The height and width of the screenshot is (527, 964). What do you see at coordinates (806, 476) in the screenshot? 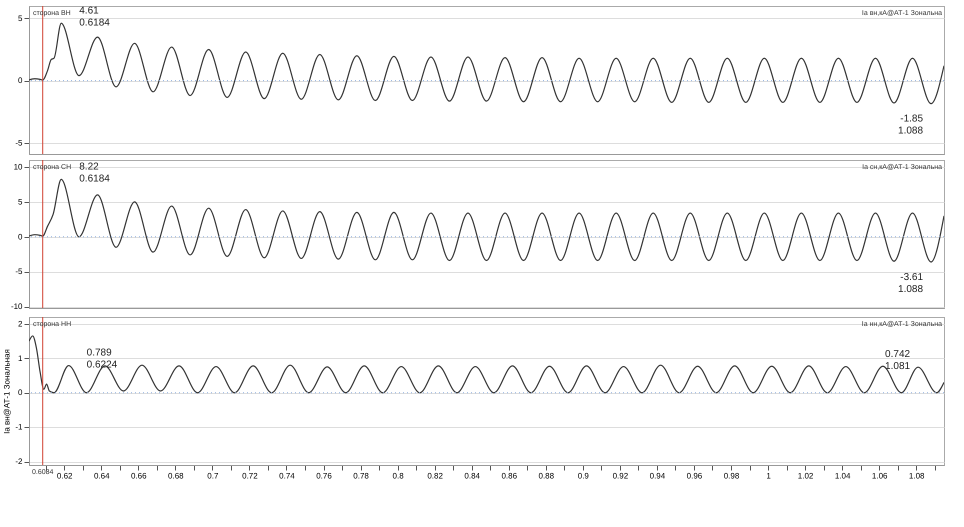
I see `x-tick-label: 1.02` at bounding box center [806, 476].